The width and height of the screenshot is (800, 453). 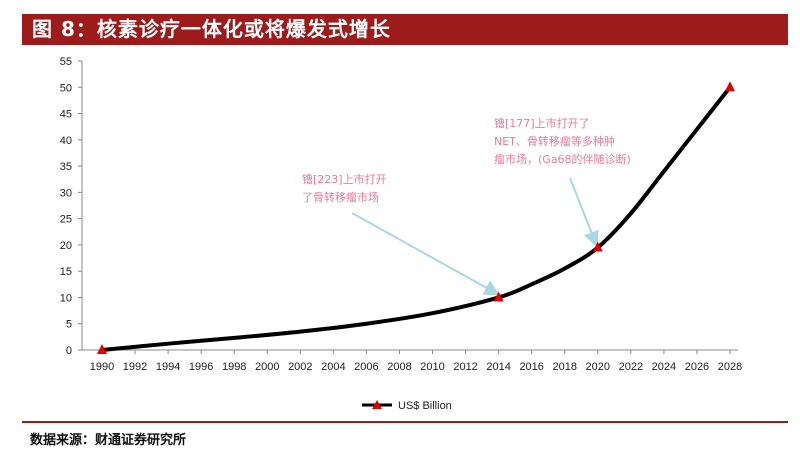 What do you see at coordinates (697, 367) in the screenshot?
I see `x-tick-label: 2026` at bounding box center [697, 367].